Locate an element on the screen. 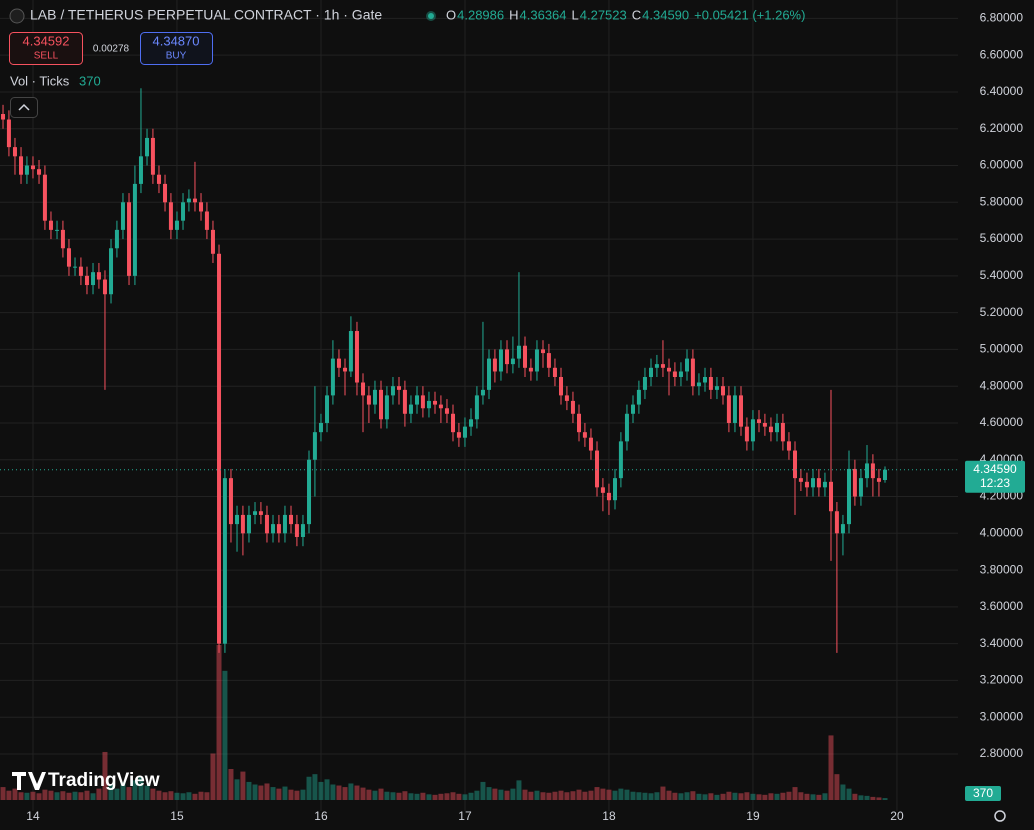 Image resolution: width=1034 pixels, height=830 pixels. symbol-icon is located at coordinates (17, 16).